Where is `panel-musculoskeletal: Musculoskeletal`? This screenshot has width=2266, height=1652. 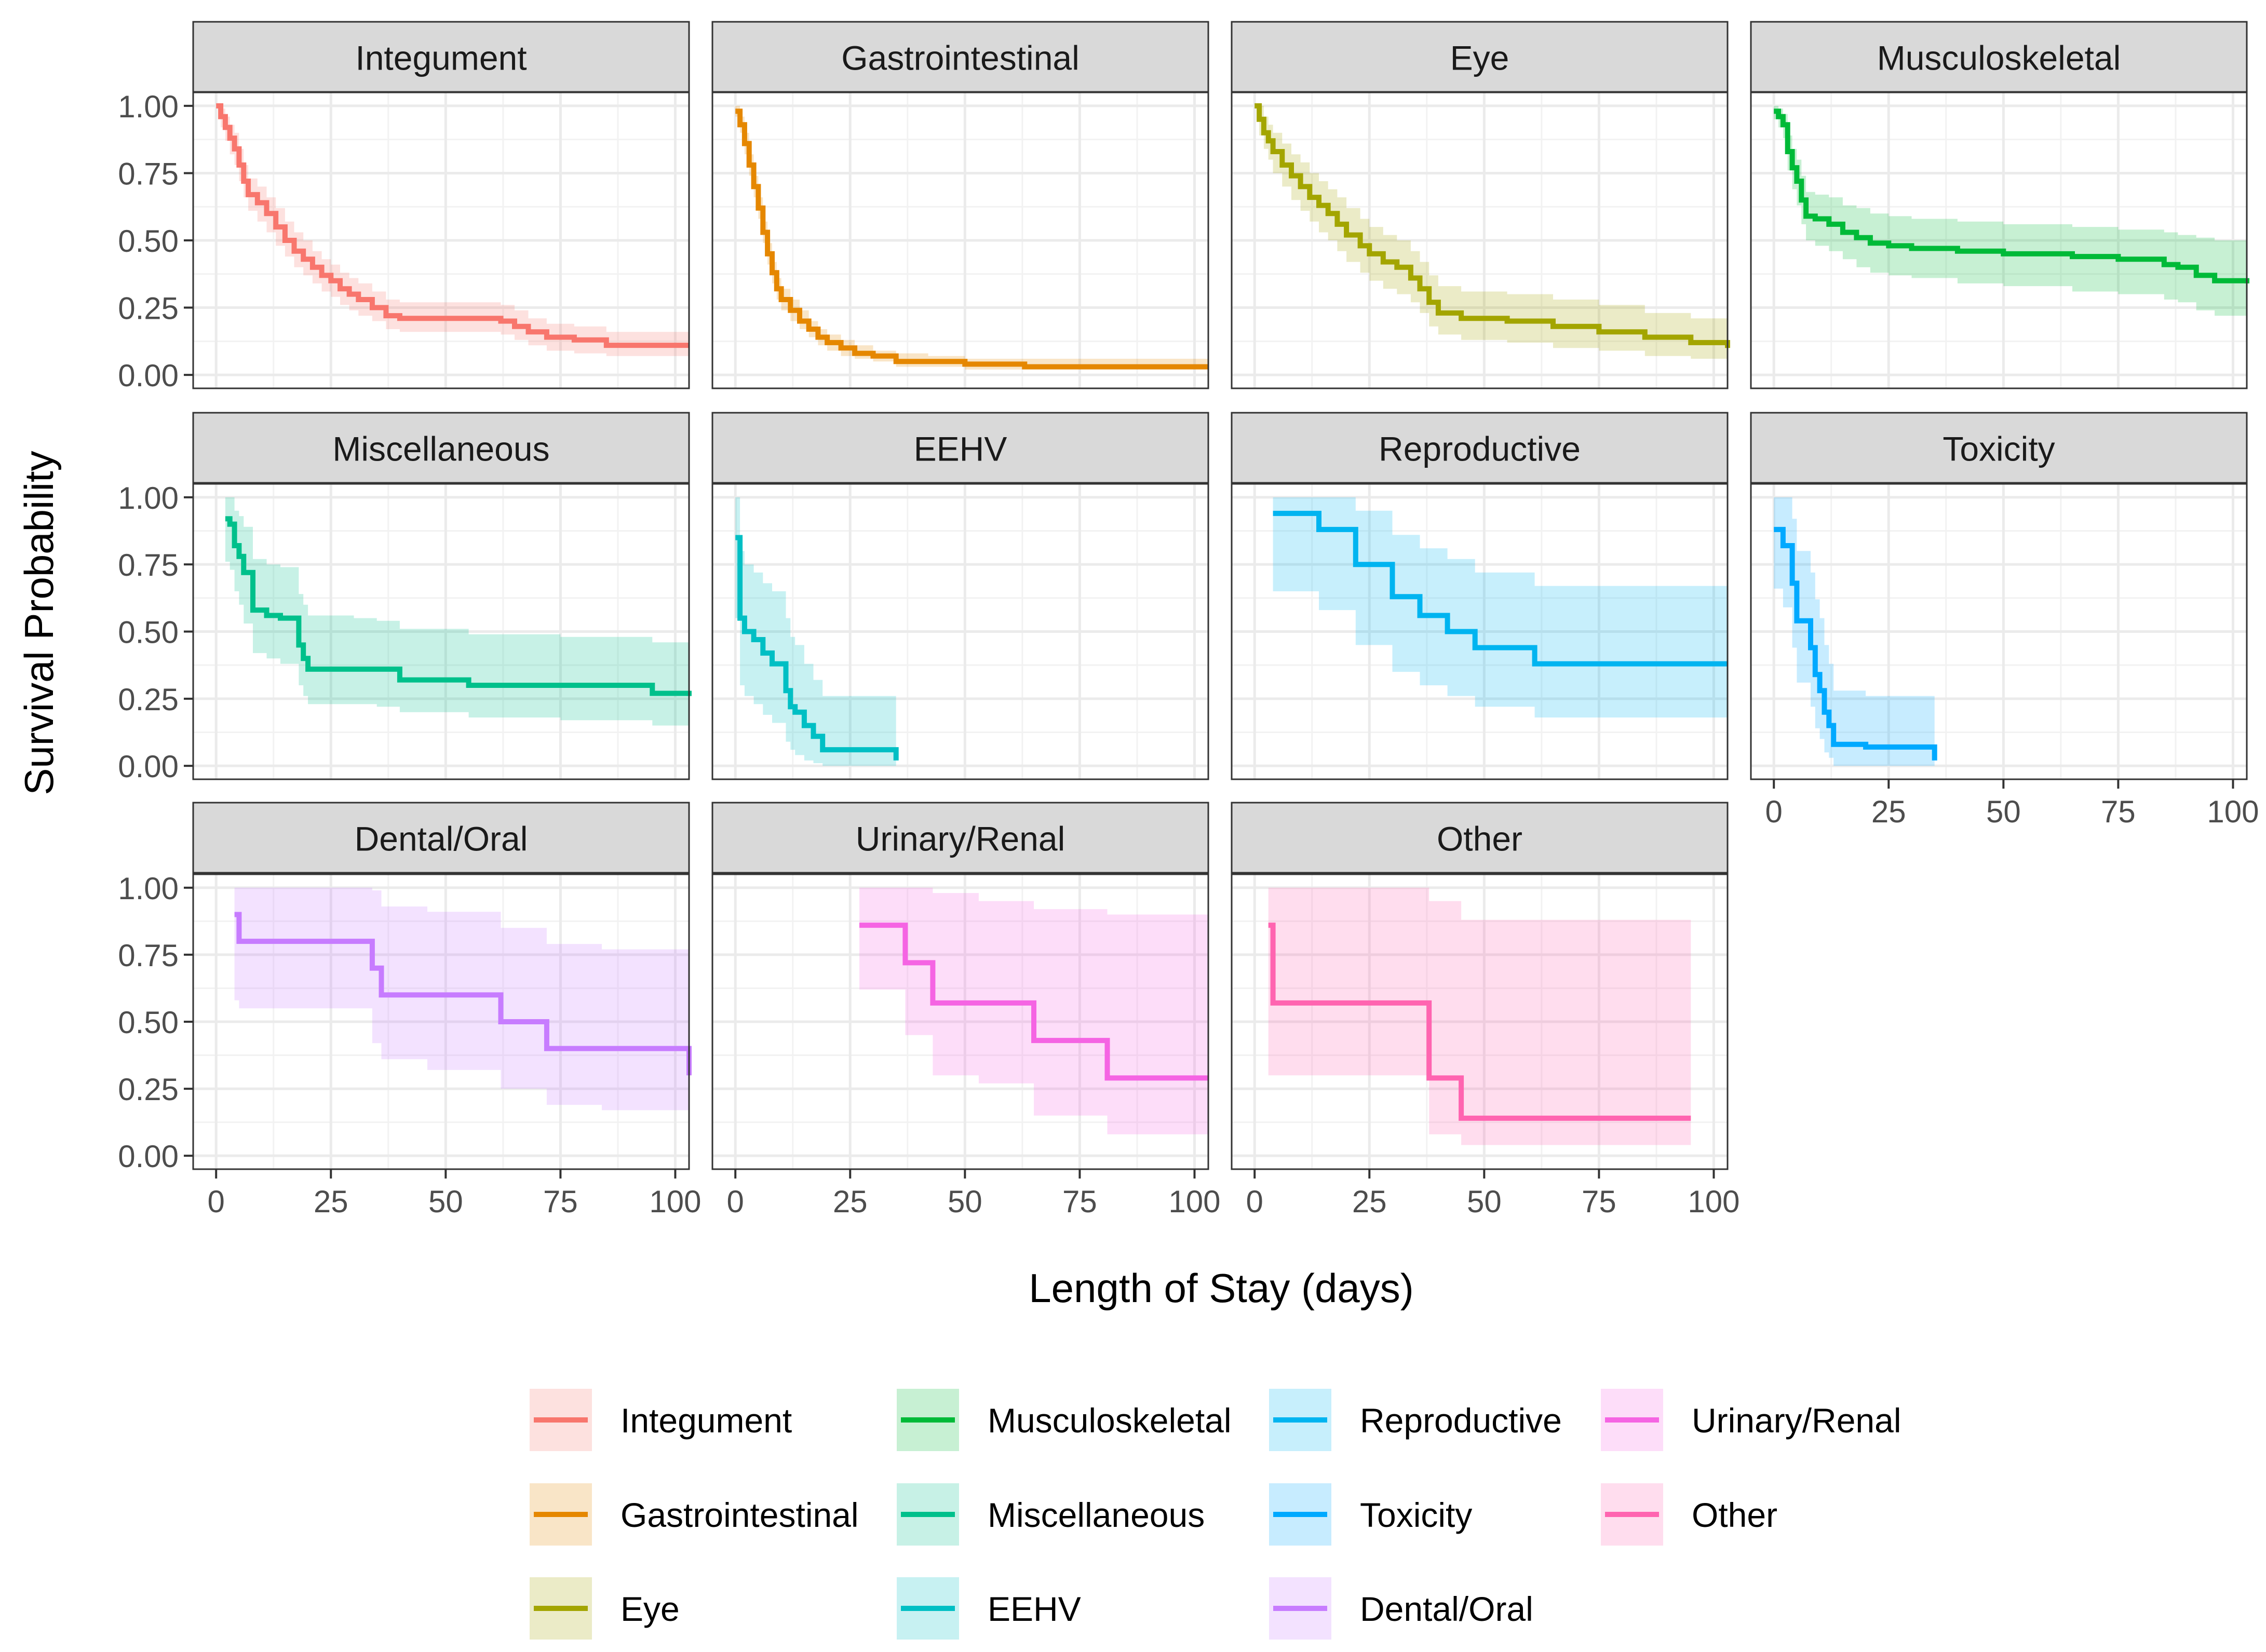 panel-musculoskeletal: Musculoskeletal is located at coordinates (2000, 205).